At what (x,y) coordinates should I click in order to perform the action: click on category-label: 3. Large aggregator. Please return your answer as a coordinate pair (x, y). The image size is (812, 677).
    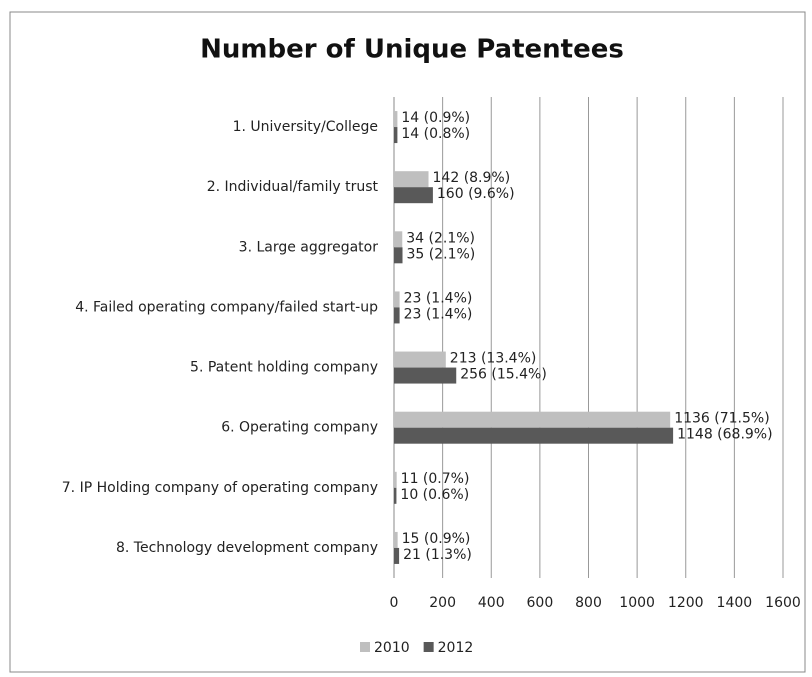
    Looking at the image, I should click on (309, 247).